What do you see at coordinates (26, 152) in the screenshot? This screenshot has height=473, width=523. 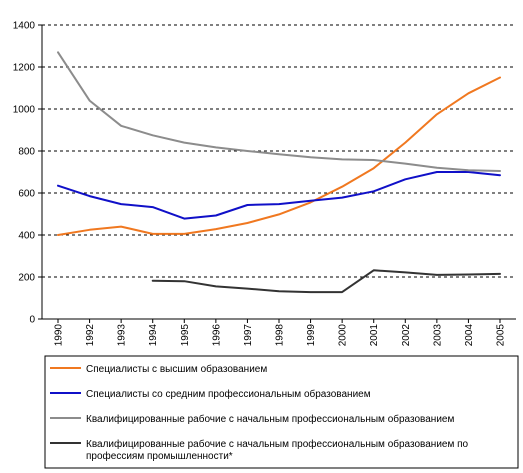 I see `y-tick-label: 800` at bounding box center [26, 152].